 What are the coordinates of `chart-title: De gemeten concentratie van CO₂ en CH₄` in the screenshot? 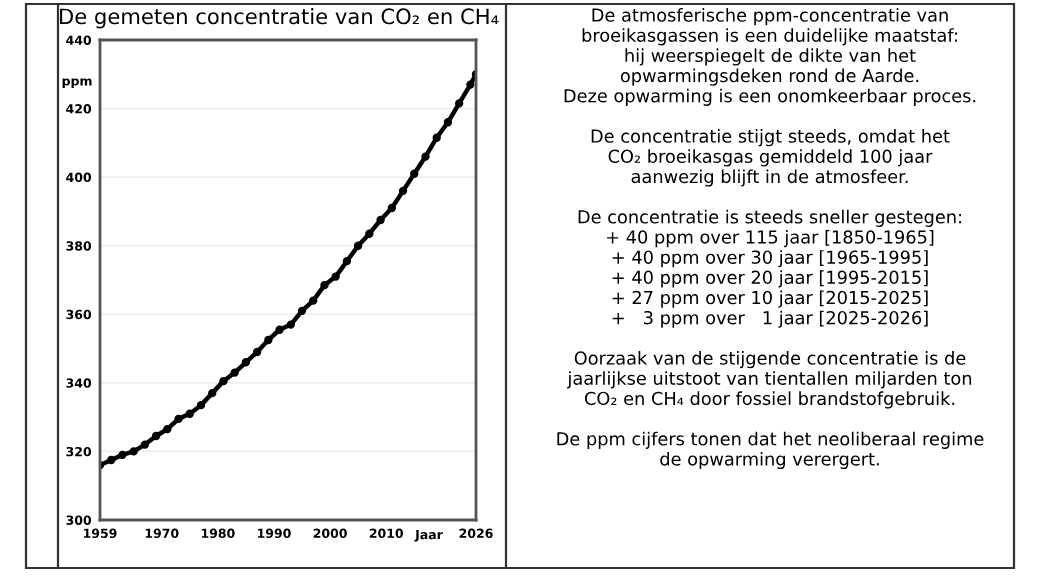 It's located at (279, 18).